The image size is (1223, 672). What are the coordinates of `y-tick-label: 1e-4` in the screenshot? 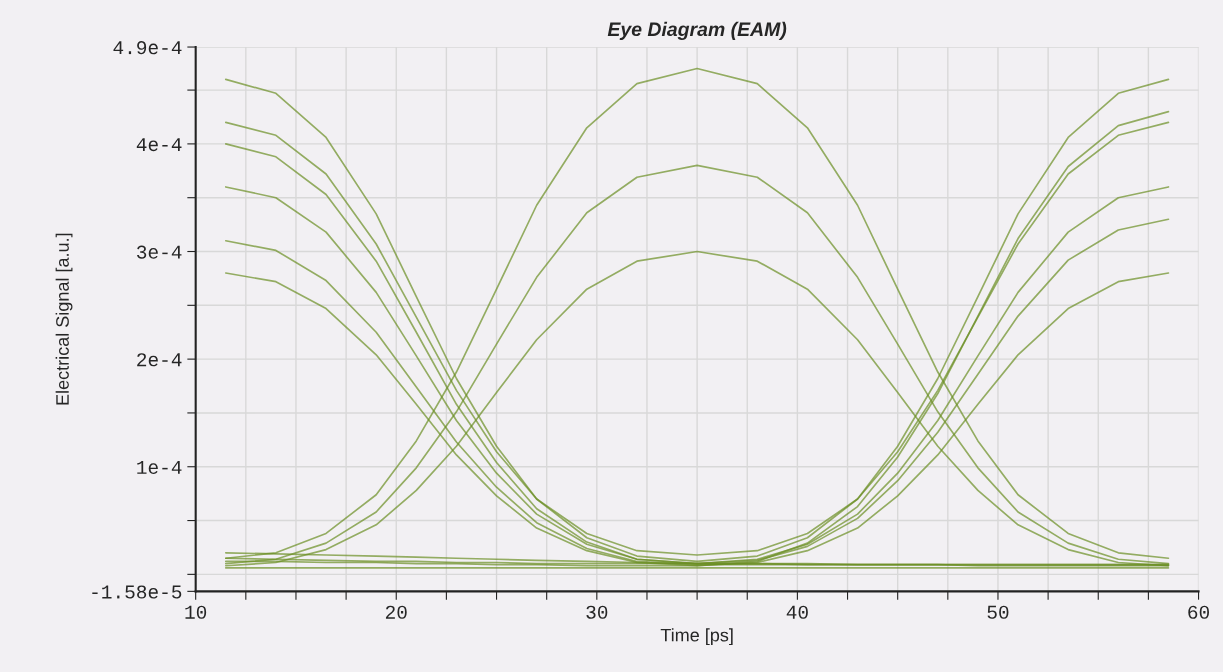 It's located at (159, 467).